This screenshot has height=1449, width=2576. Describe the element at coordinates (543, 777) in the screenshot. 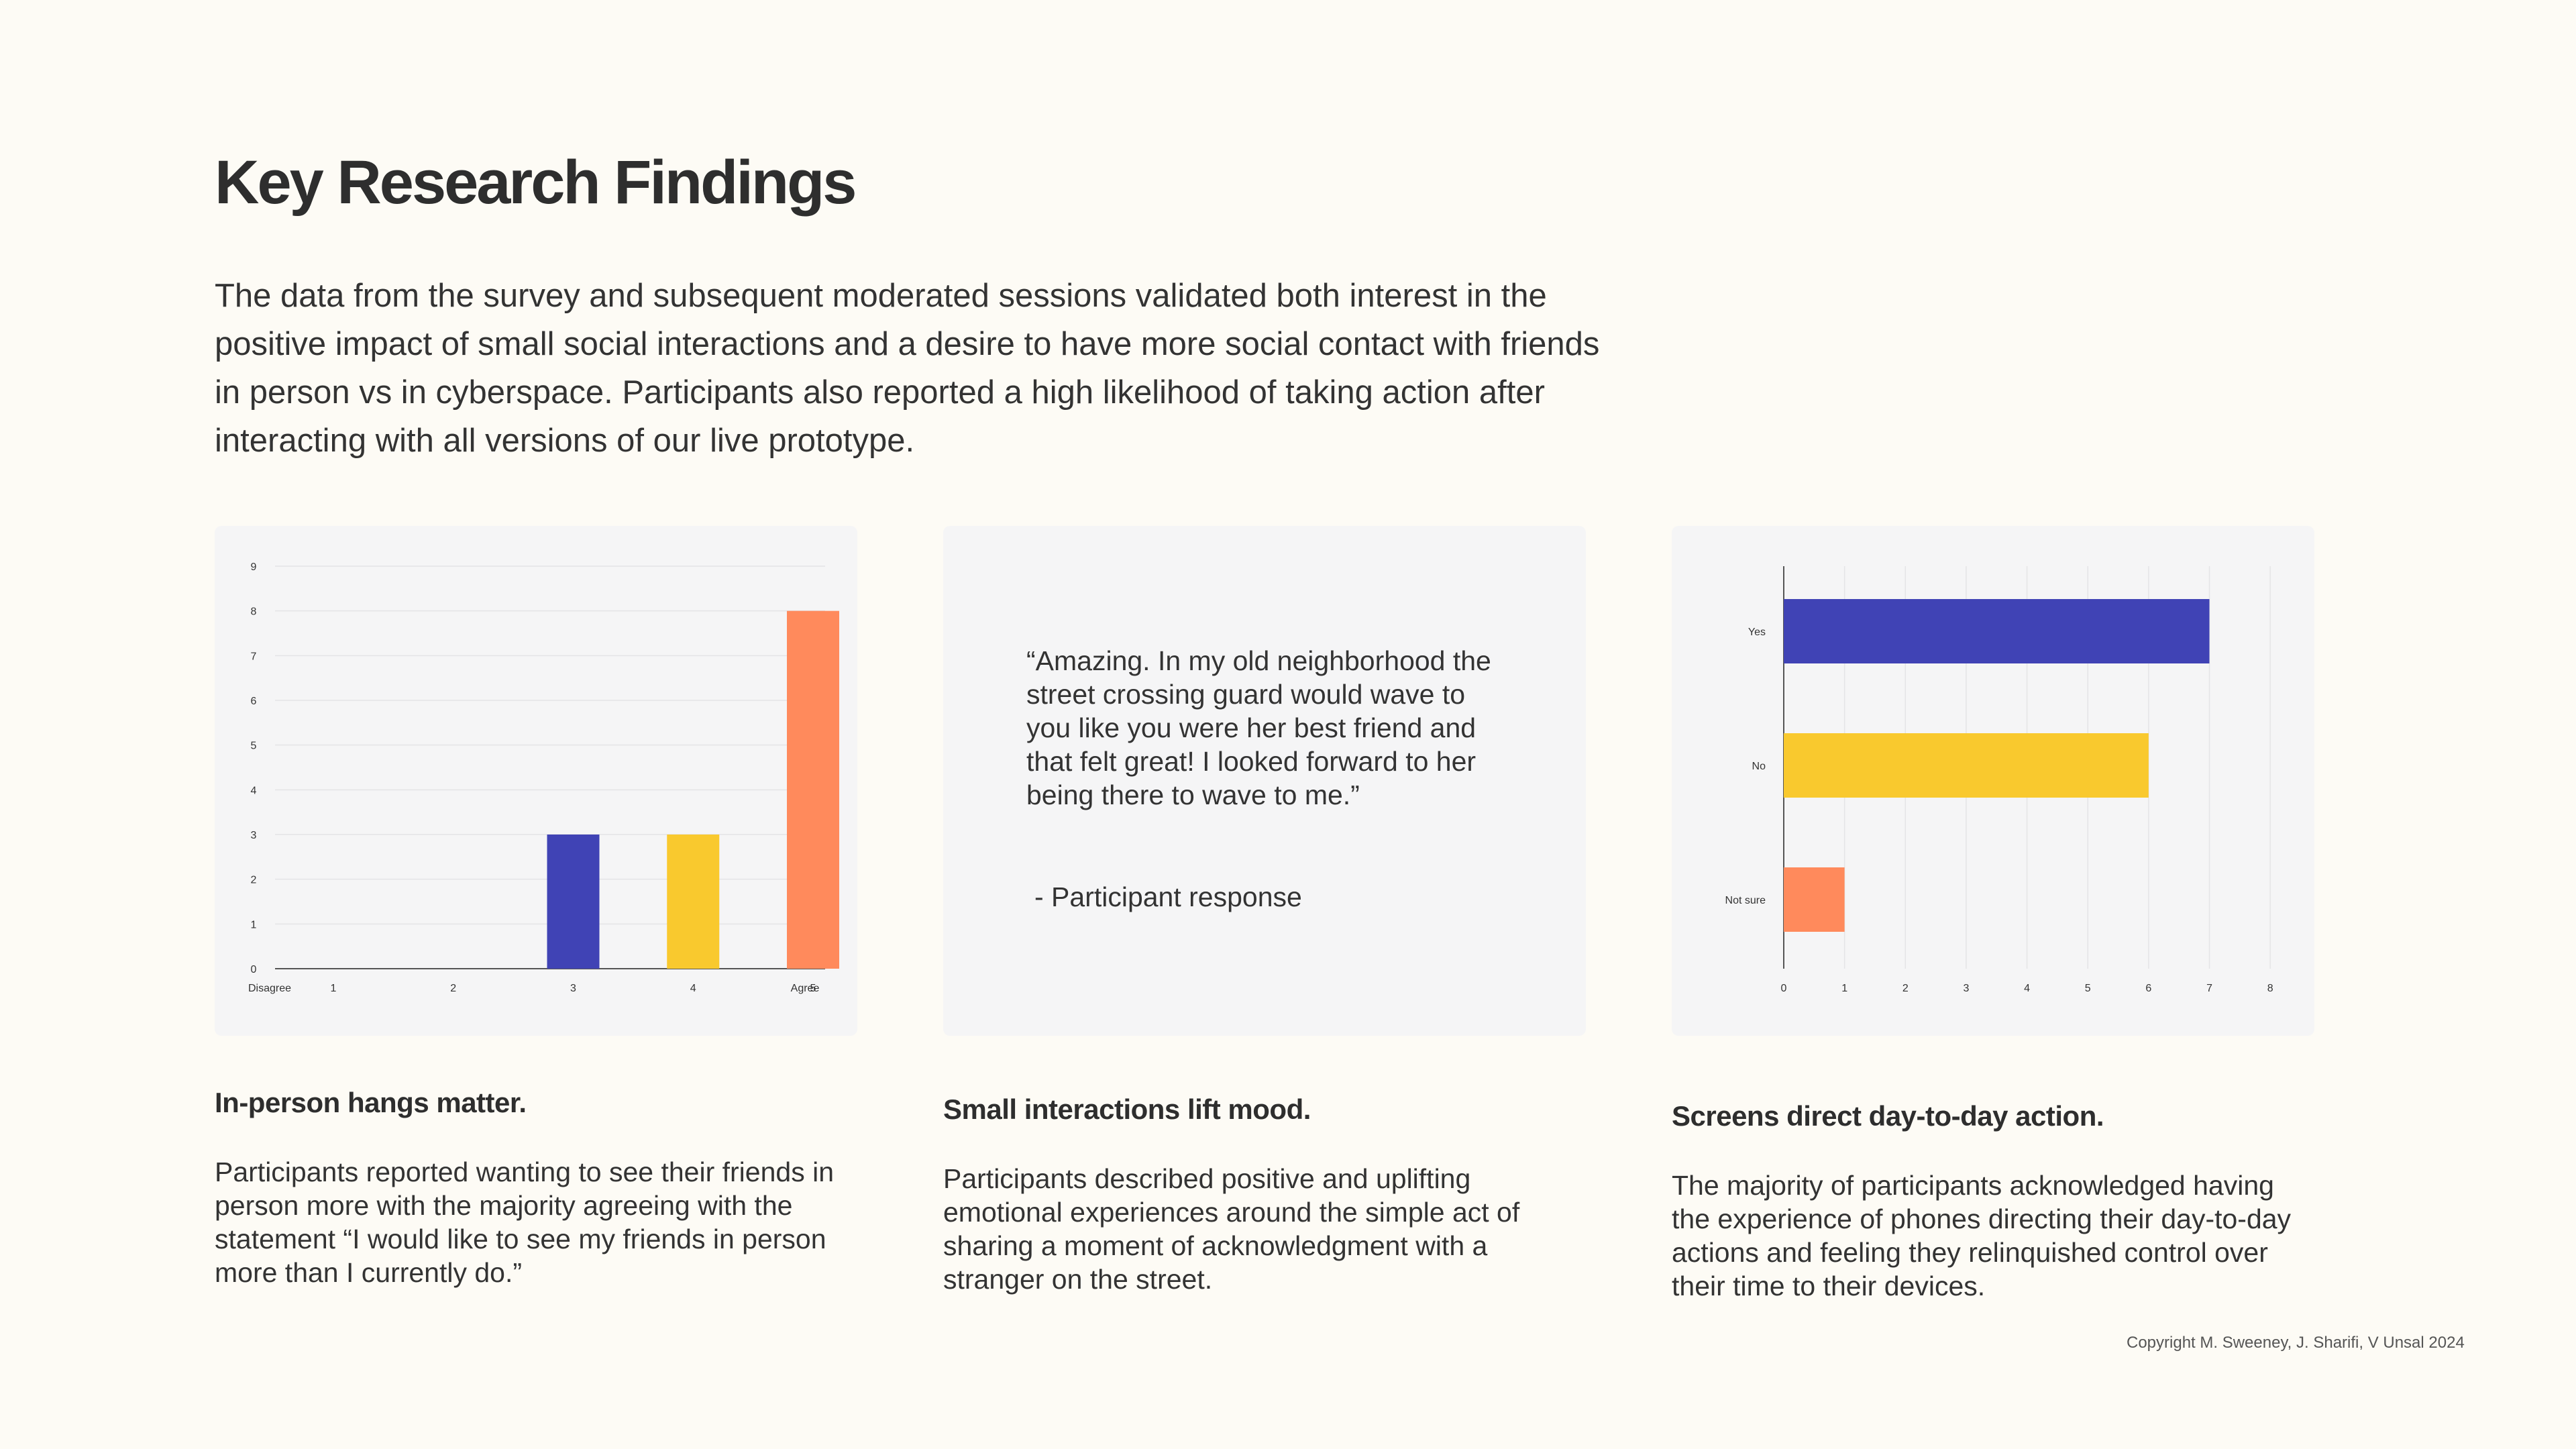

I see `agreement-bar-chart: 0 1 2 3 4 5 6 7 8 9 1 2 3 4 5 Disagree Agree` at that location.